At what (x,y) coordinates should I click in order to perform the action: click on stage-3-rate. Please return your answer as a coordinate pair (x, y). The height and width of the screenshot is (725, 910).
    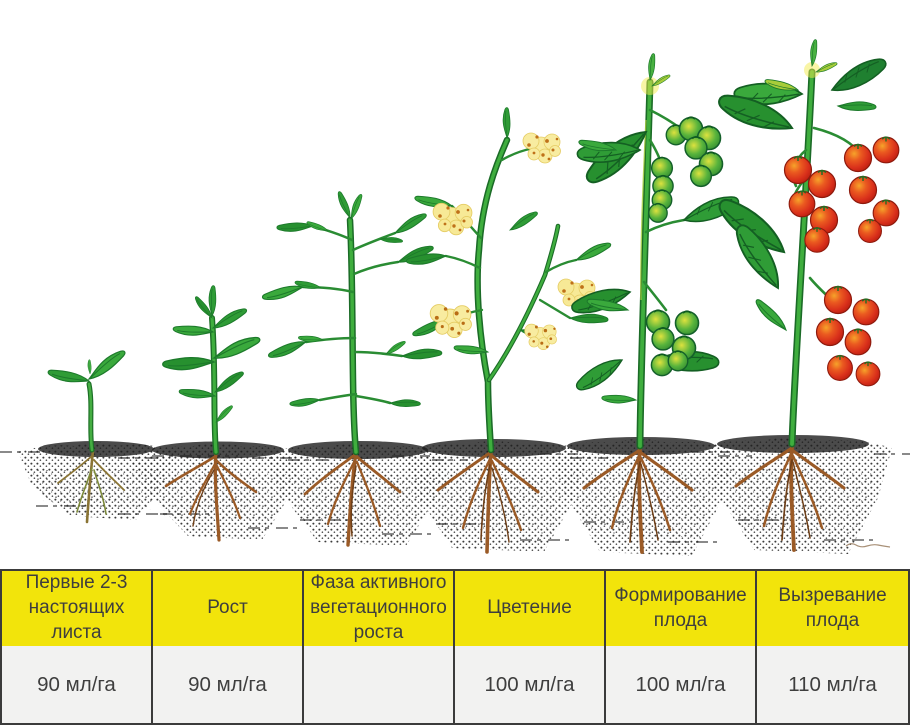
    Looking at the image, I should click on (378, 684).